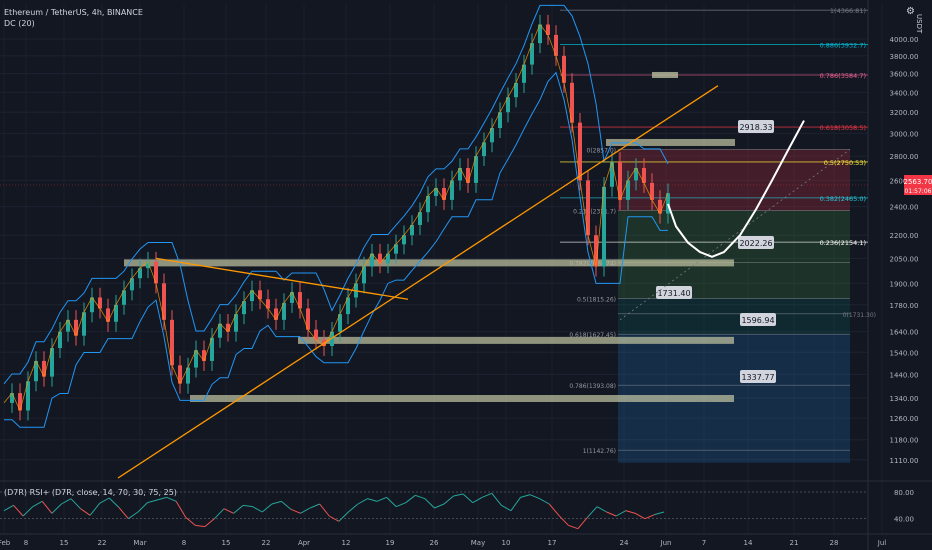 The height and width of the screenshot is (550, 932). I want to click on y-tick-label: 2050.00, so click(904, 259).